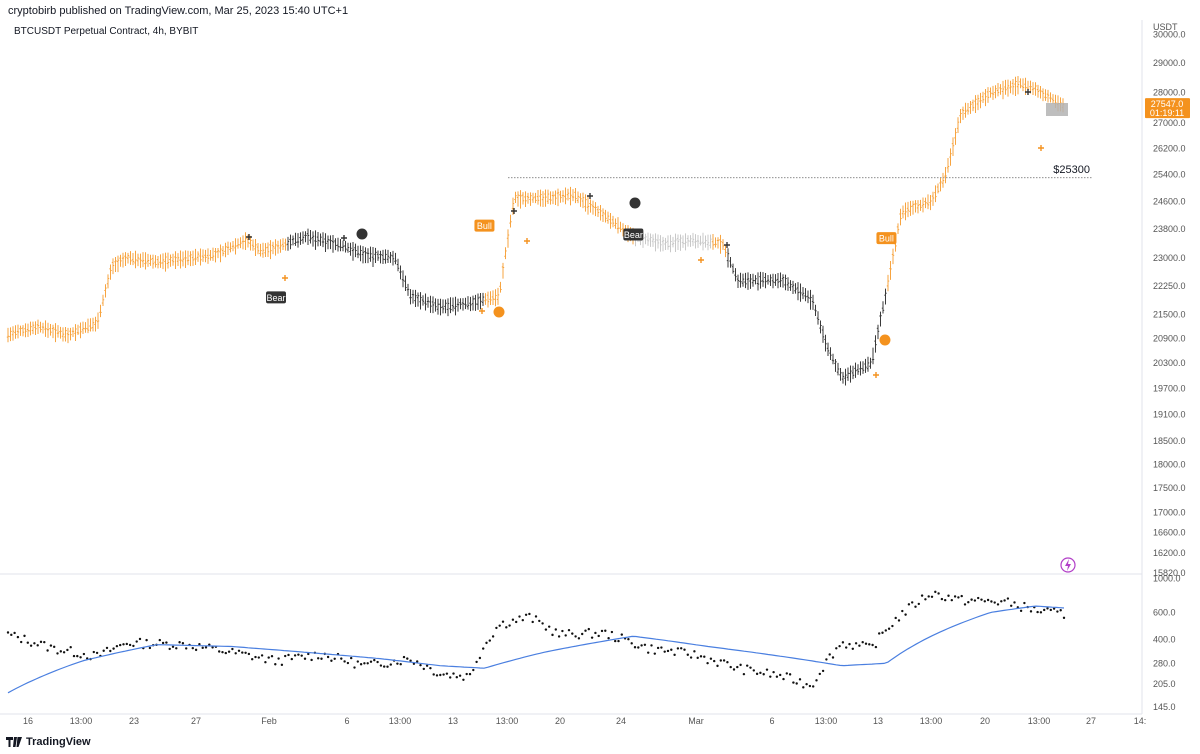 The height and width of the screenshot is (754, 1200). Describe the element at coordinates (1169, 148) in the screenshot. I see `price-tick-label: 26200.0` at that location.